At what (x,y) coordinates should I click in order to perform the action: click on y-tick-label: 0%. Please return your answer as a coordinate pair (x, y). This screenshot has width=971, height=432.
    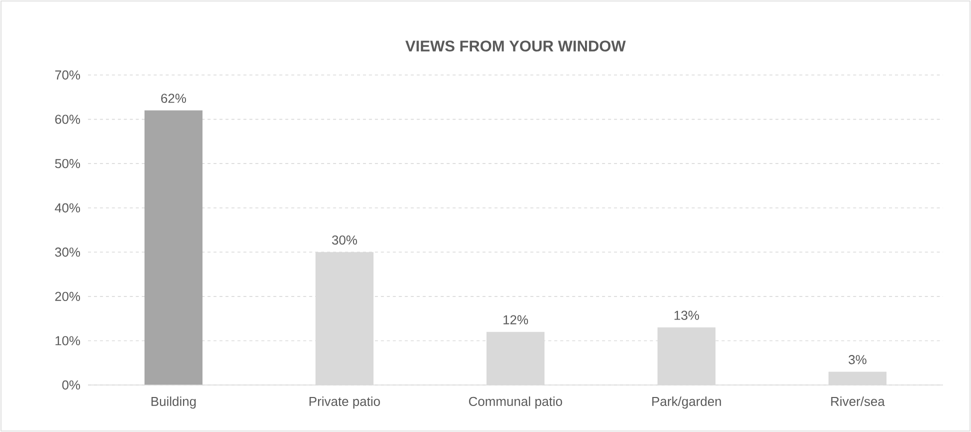
    Looking at the image, I should click on (71, 385).